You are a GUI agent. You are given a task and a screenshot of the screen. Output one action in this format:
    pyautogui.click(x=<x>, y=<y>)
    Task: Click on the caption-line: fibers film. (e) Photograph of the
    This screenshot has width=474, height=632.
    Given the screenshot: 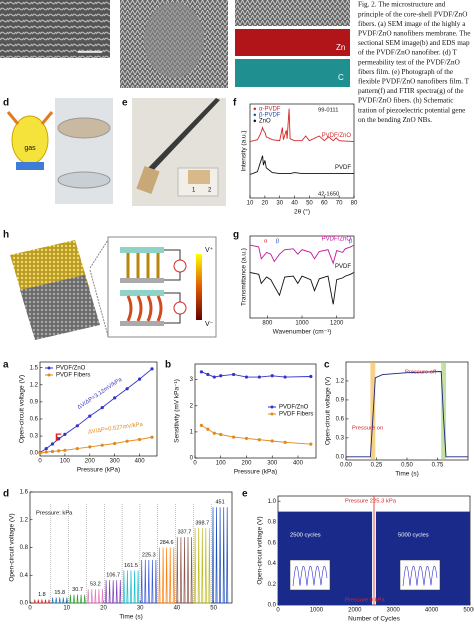 What is the action you would take?
    pyautogui.click(x=405, y=72)
    